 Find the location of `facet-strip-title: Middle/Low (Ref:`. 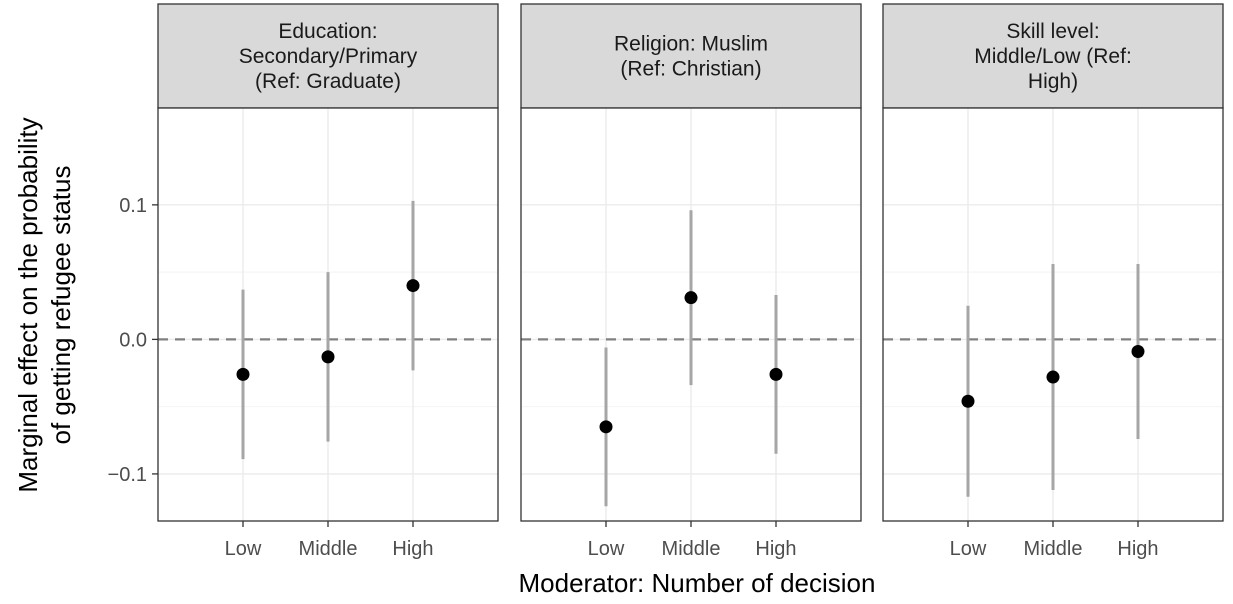

facet-strip-title: Middle/Low (Ref: is located at coordinates (1053, 56).